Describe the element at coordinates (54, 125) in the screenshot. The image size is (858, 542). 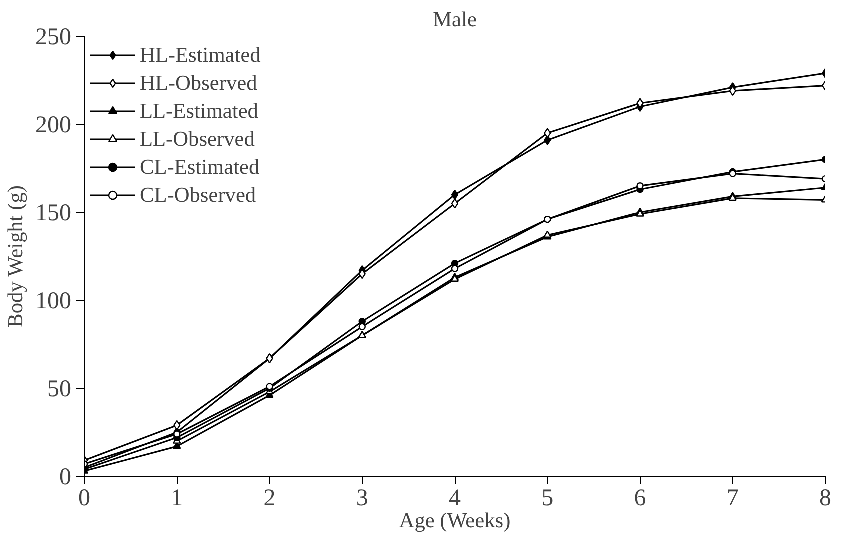
I see `y-tick-label: 200` at that location.